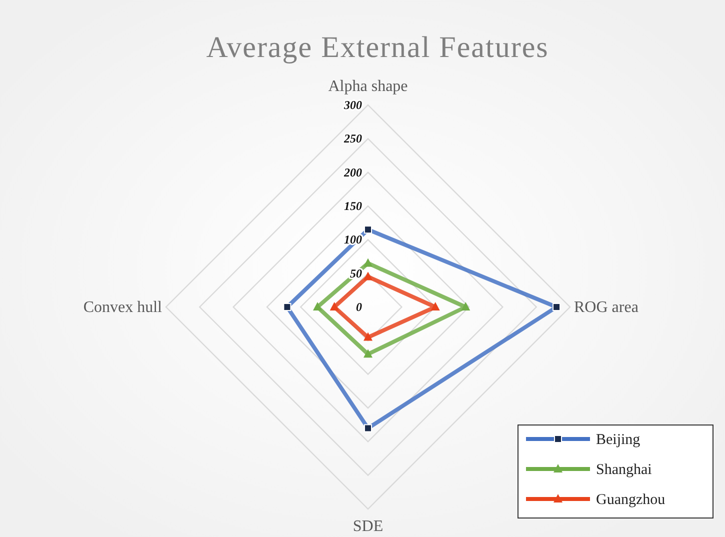 The width and height of the screenshot is (725, 537). What do you see at coordinates (618, 440) in the screenshot?
I see `legend-label: Beijing` at bounding box center [618, 440].